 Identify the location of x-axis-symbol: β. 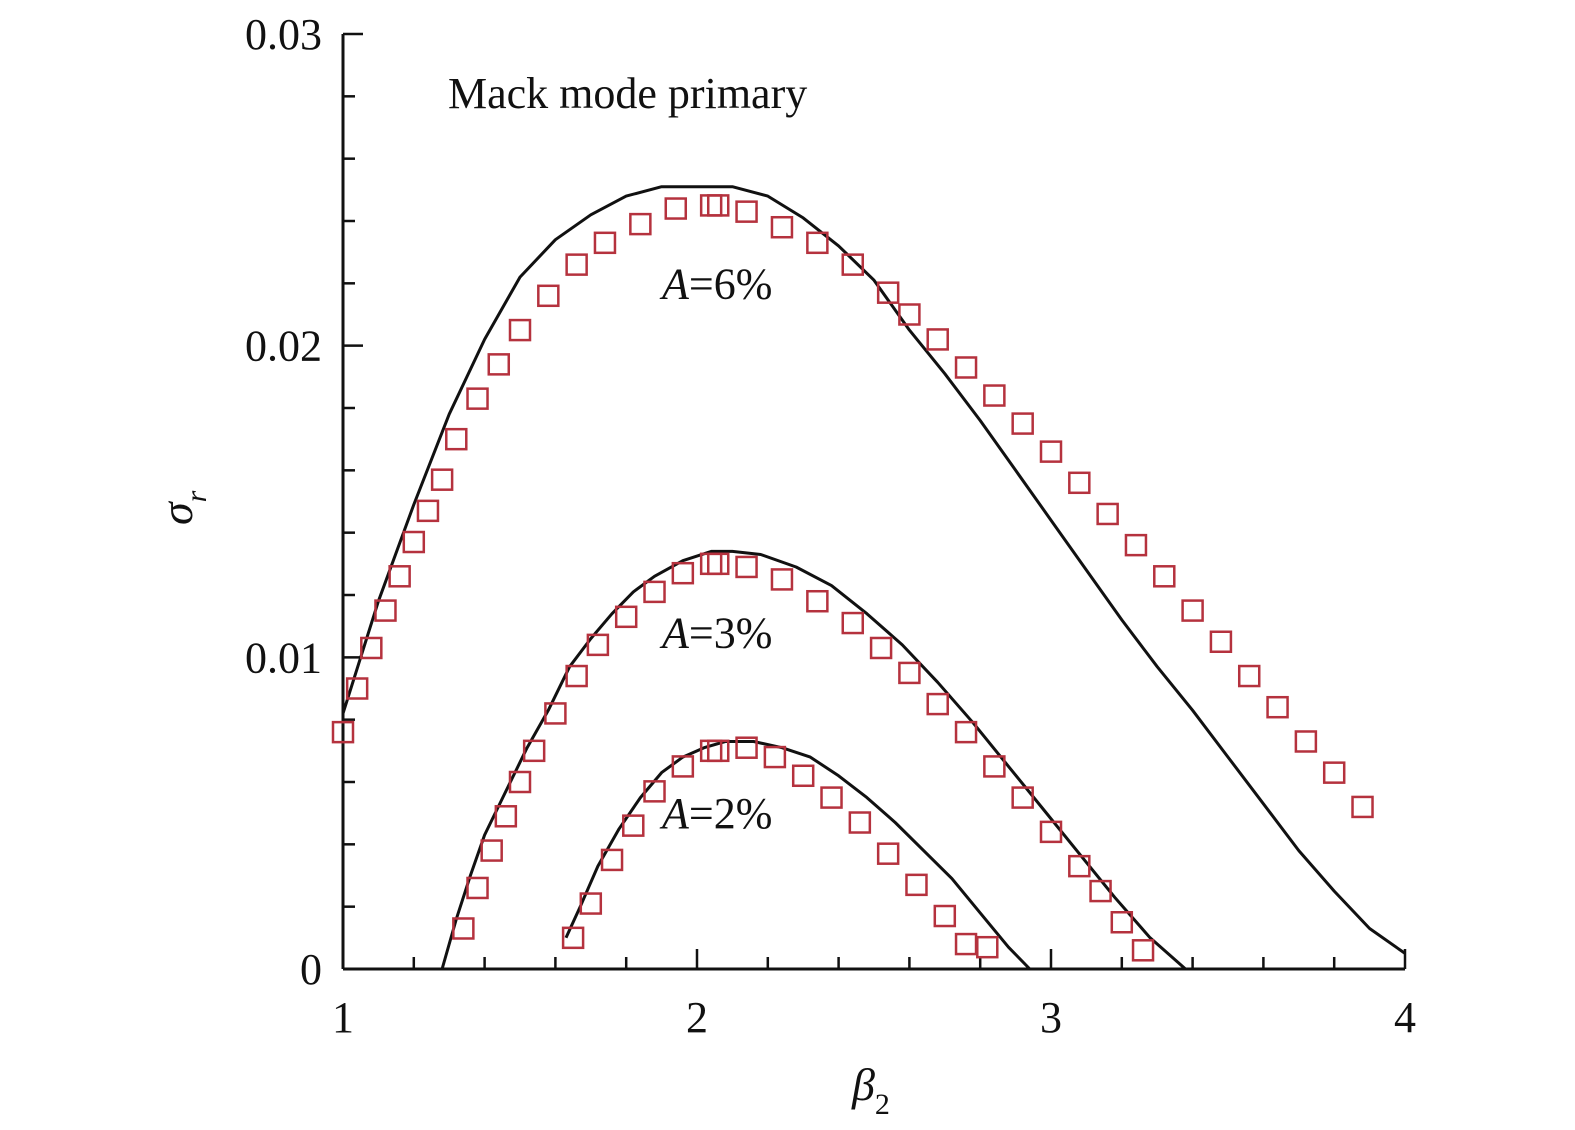
(863, 1084).